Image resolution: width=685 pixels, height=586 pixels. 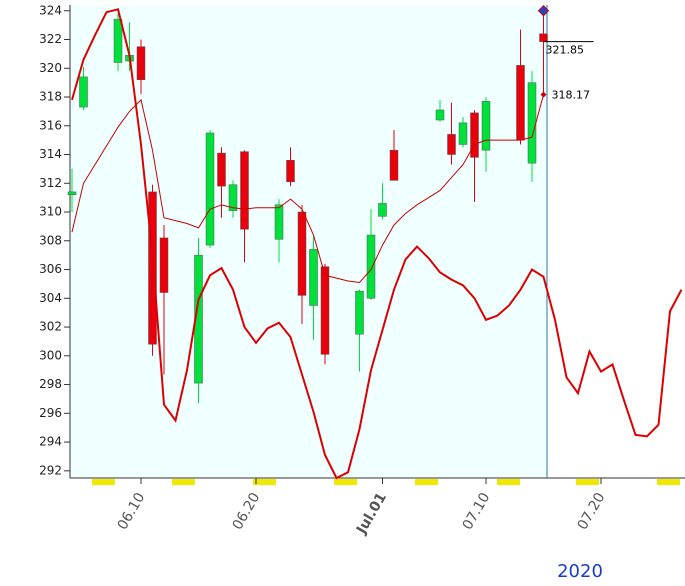 What do you see at coordinates (50, 470) in the screenshot?
I see `y-tick-label: 292` at bounding box center [50, 470].